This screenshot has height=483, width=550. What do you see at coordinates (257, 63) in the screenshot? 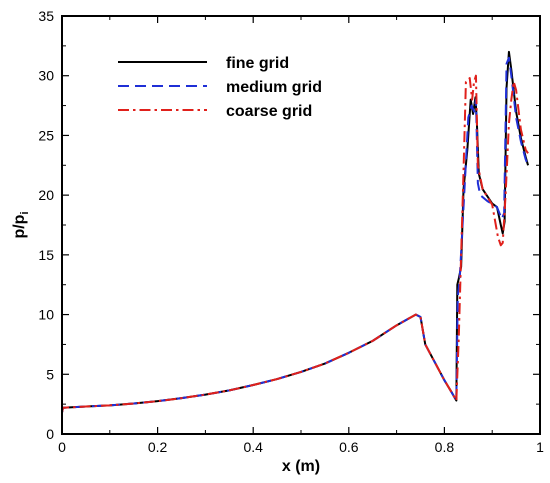
I see `legend-label: fine grid` at bounding box center [257, 63].